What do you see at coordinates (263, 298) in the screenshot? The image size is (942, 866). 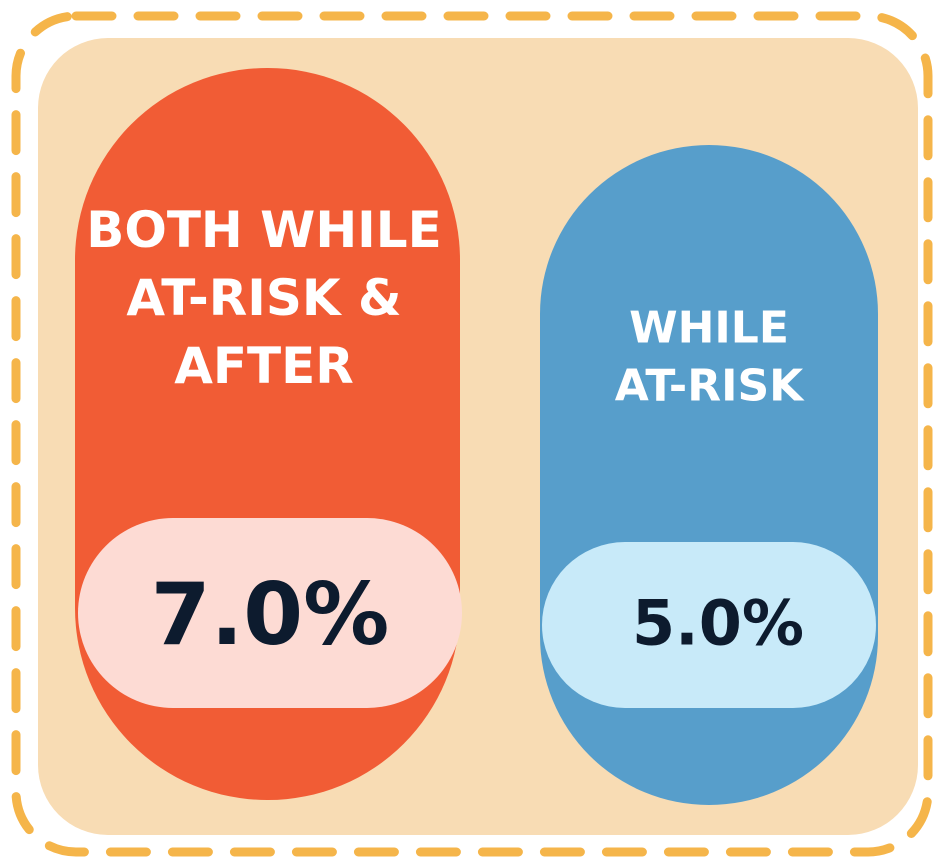 I see `label-line: AT-RISK &` at bounding box center [263, 298].